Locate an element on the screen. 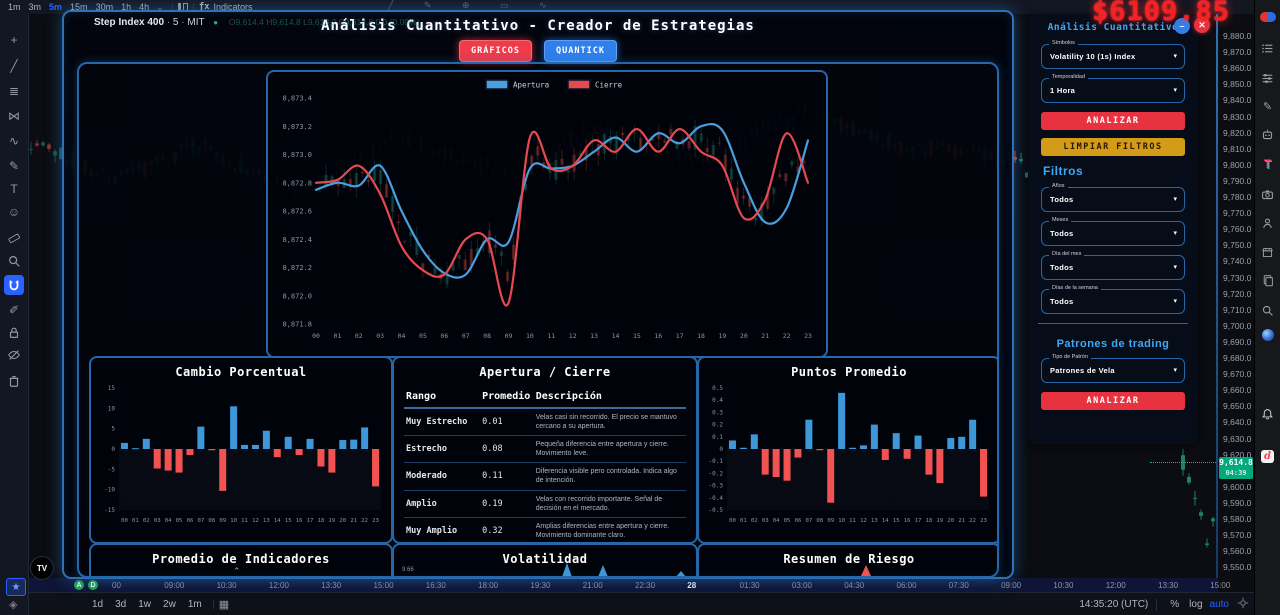 The width and height of the screenshot is (1280, 615). price-axis-label: 9,600.0 is located at coordinates (1237, 486).